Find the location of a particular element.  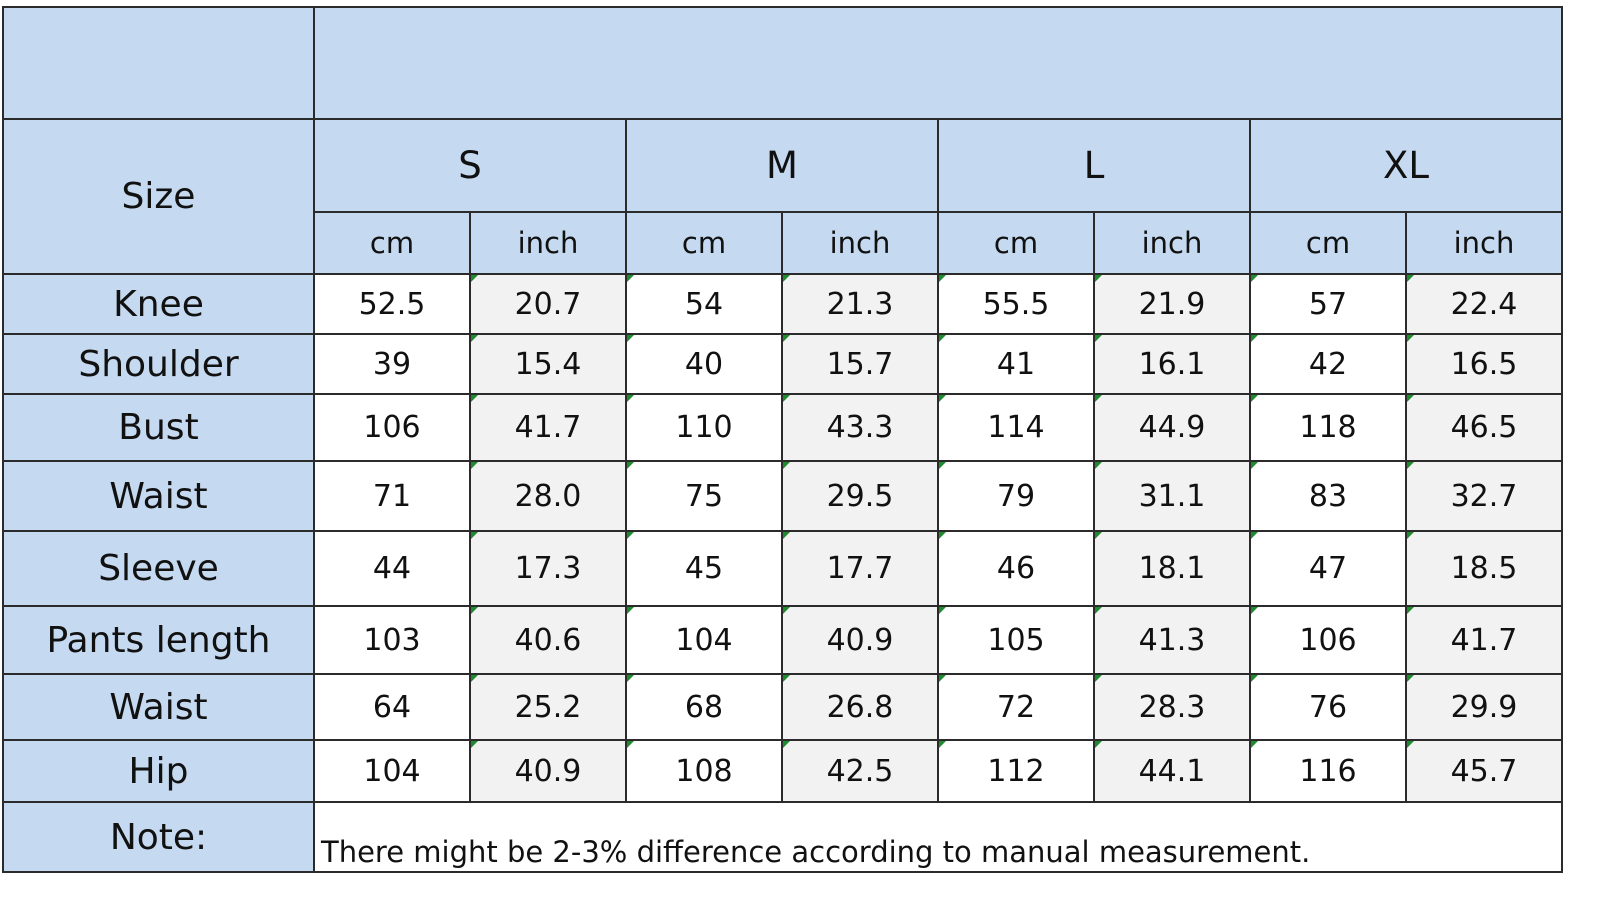

value-cell-inch: 22.4 is located at coordinates (1484, 304).